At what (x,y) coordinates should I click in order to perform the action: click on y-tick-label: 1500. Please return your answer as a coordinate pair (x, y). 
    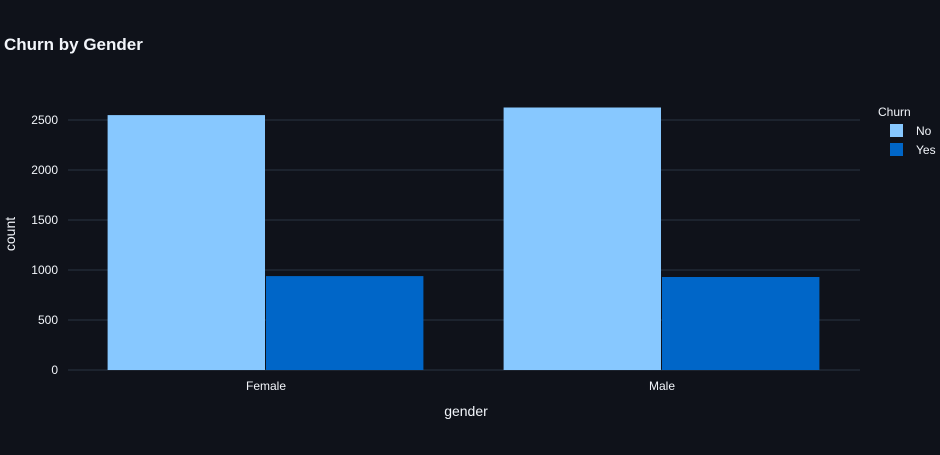
    Looking at the image, I should click on (44, 220).